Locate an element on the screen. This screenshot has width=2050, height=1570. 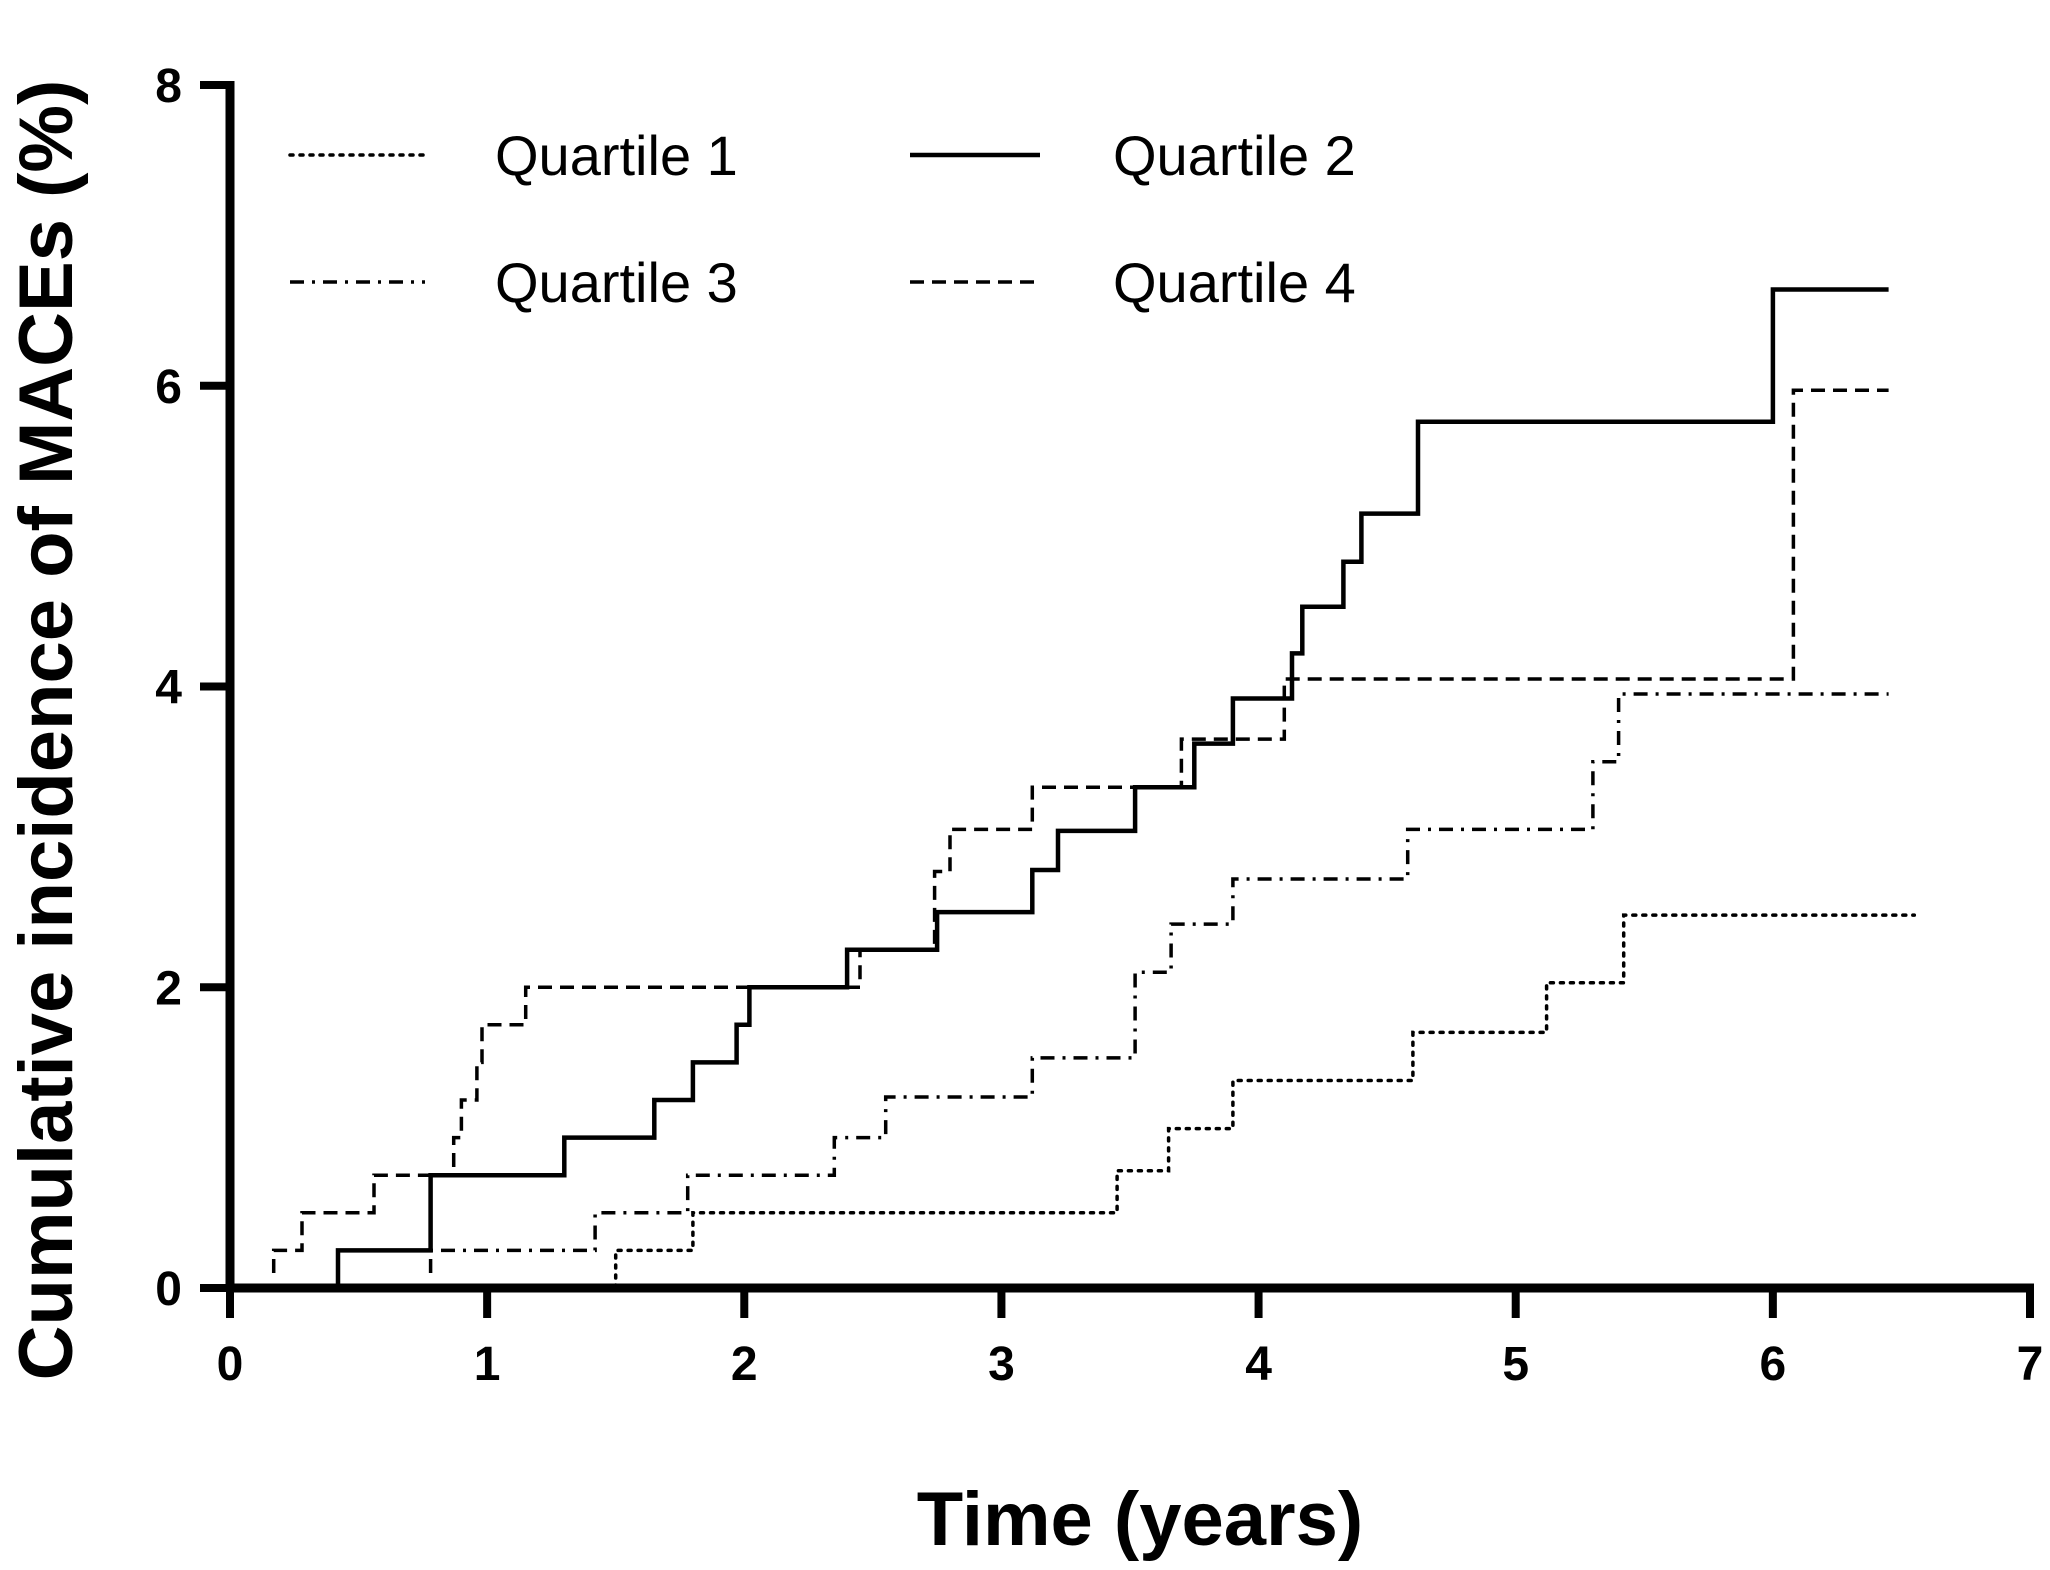
legend-label: Quartile 2 is located at coordinates (1234, 155).